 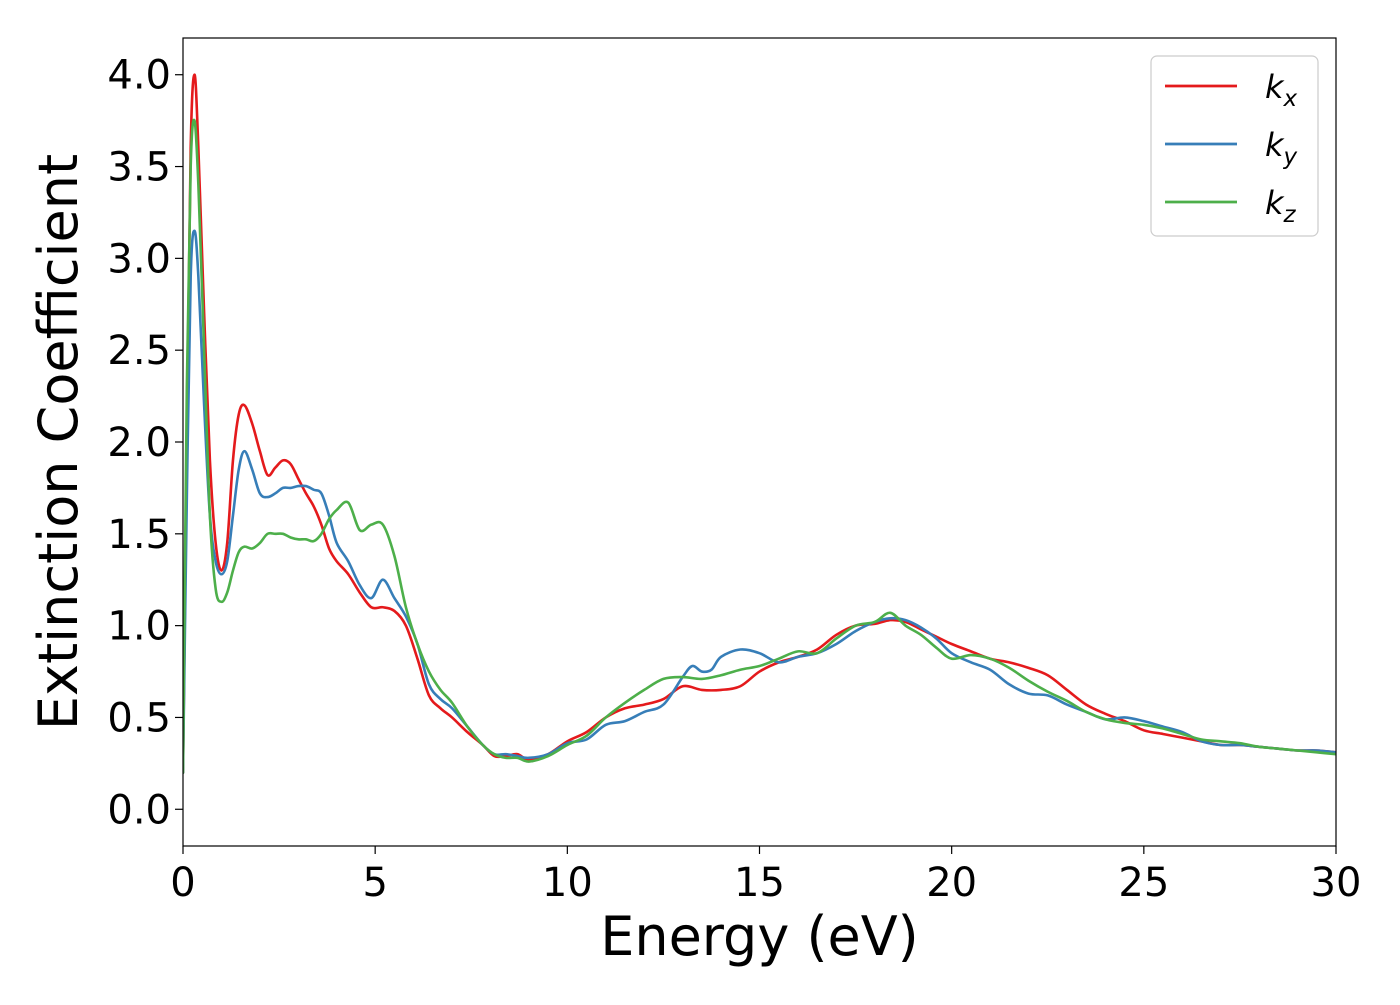 I want to click on x-tick-label: 25, so click(x=1143, y=883).